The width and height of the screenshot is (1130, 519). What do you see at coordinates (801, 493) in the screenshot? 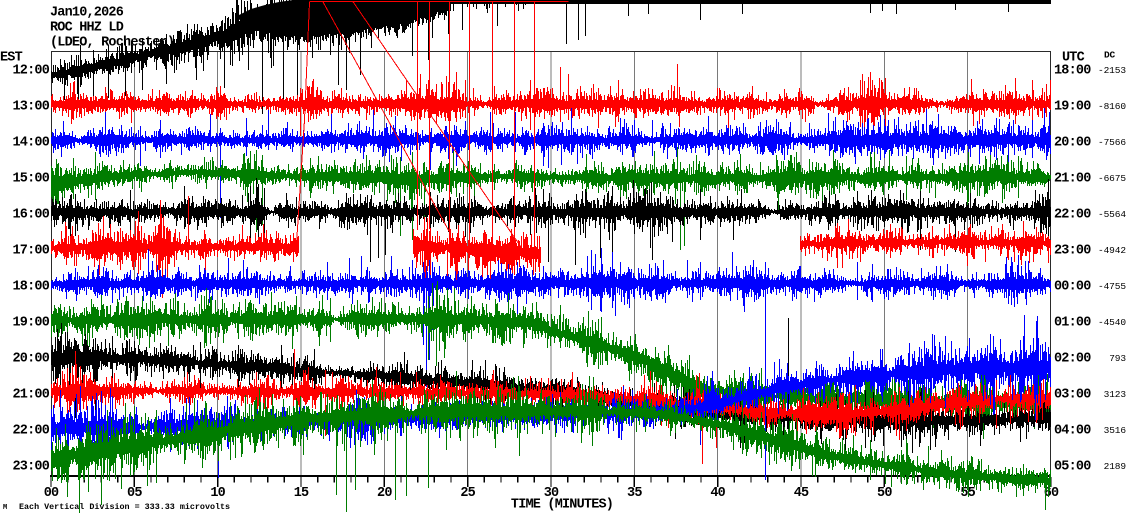
I see `svg-text: 45` at bounding box center [801, 493].